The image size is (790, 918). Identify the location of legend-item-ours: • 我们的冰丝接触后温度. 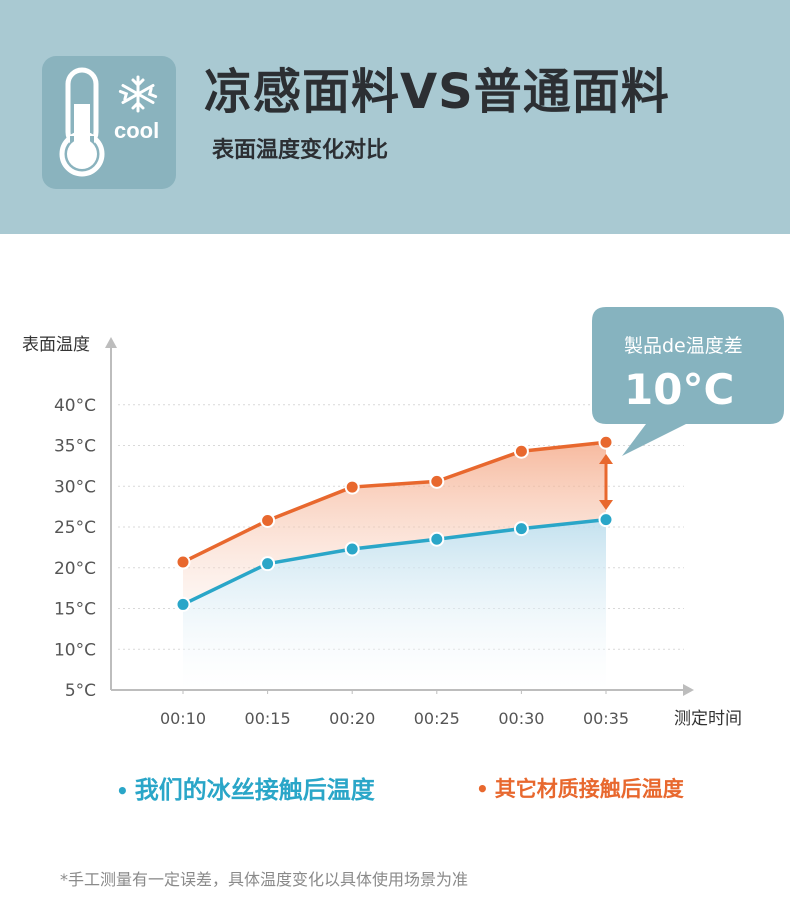
(245, 787).